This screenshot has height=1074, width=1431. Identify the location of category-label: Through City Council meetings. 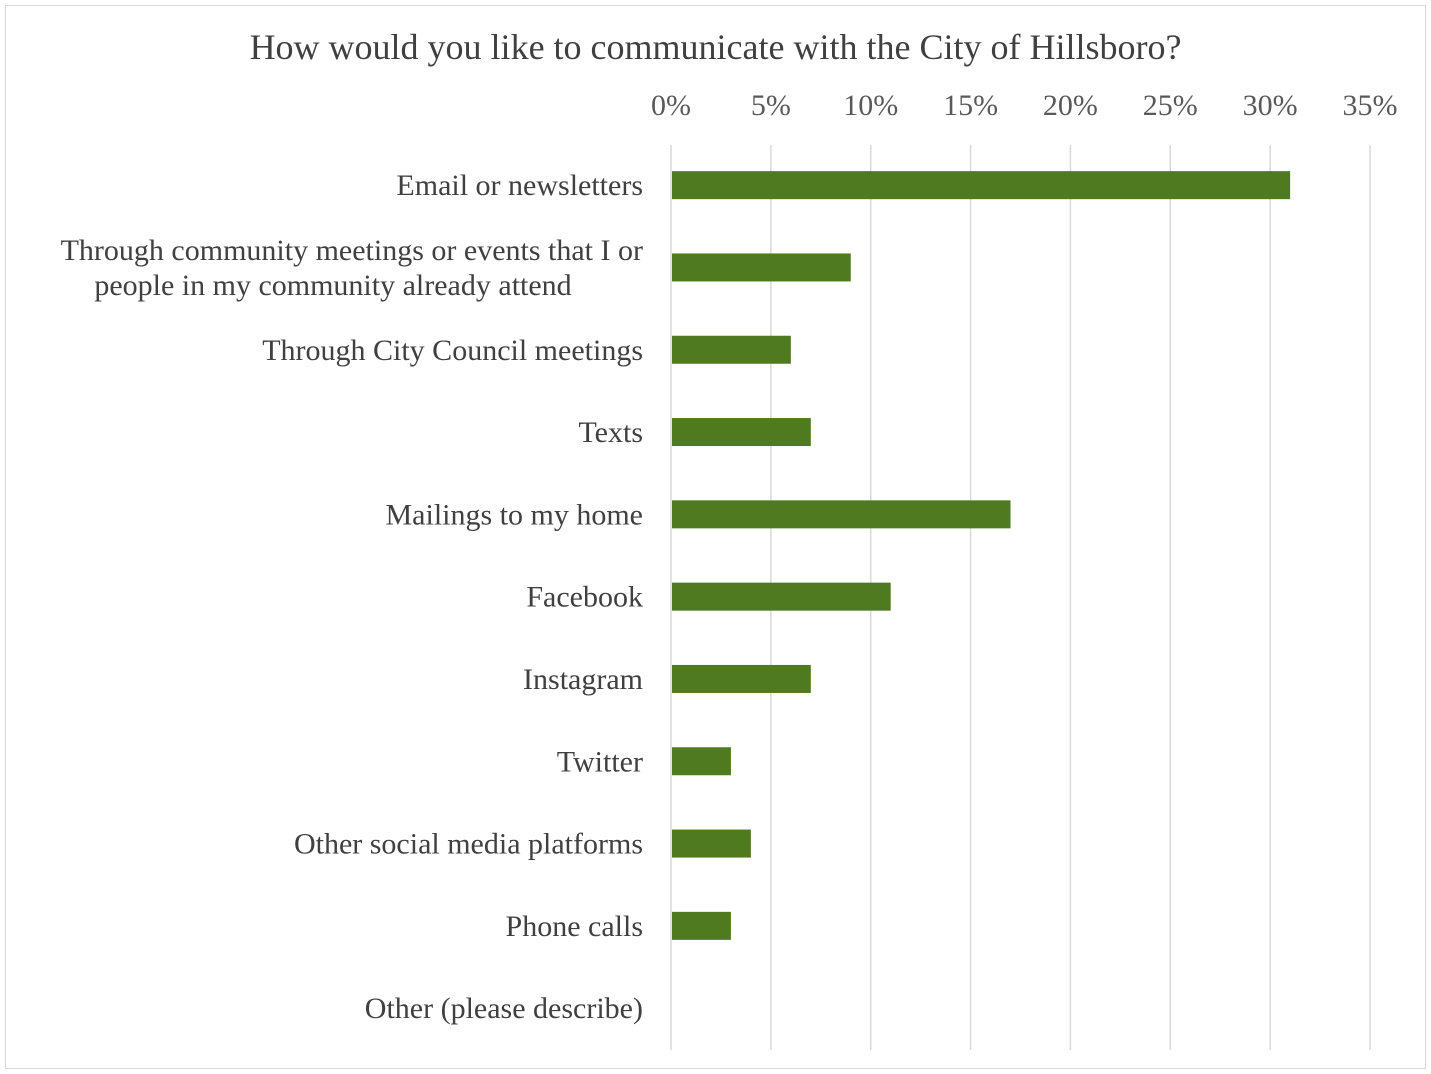
(452, 350).